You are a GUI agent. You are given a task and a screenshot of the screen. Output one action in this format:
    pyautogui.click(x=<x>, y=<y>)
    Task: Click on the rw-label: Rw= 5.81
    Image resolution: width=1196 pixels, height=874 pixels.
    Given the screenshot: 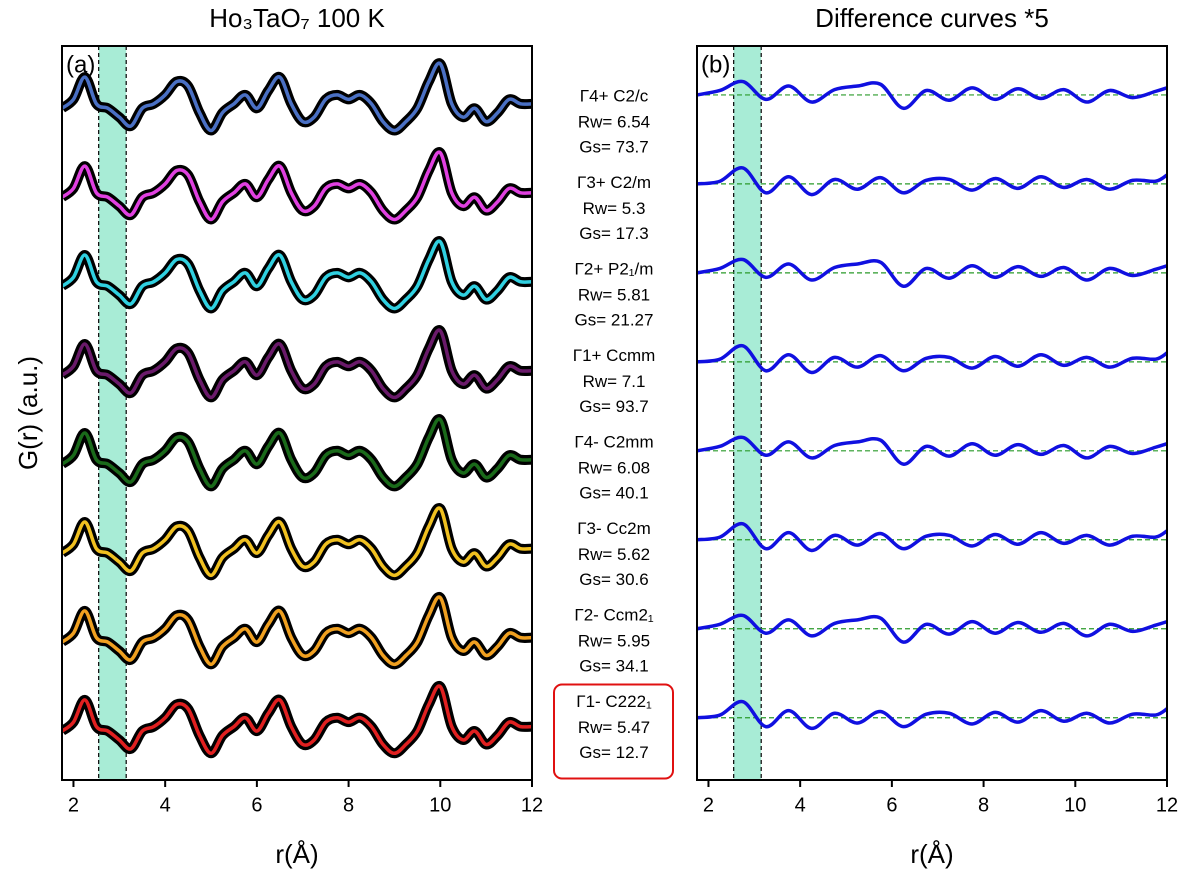 What is the action you would take?
    pyautogui.click(x=614, y=294)
    